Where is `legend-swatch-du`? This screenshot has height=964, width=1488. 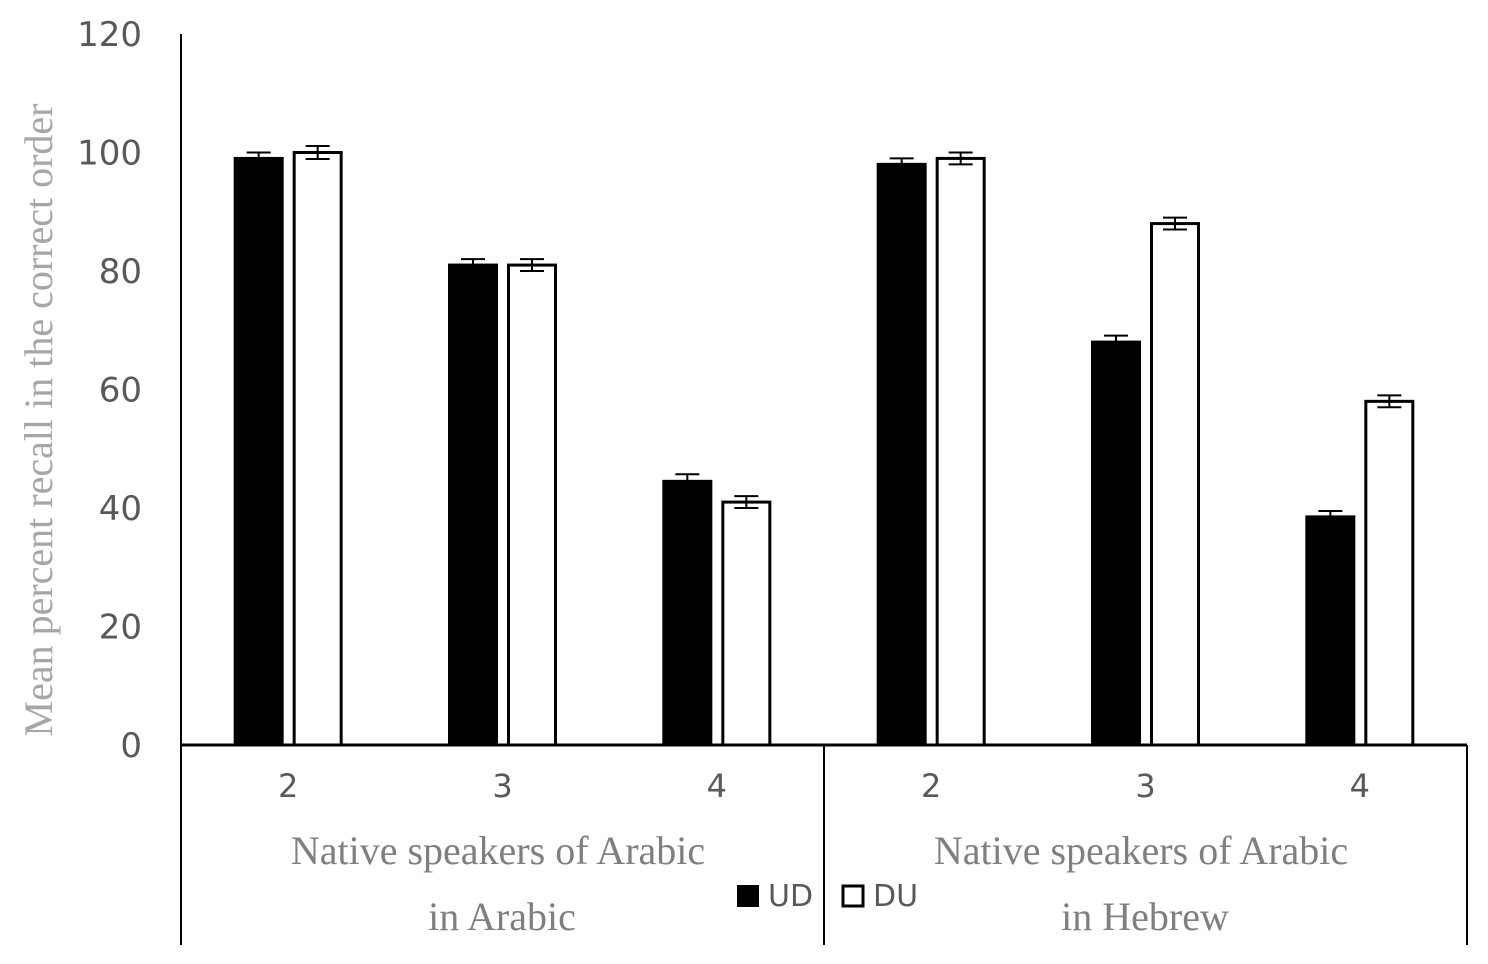
legend-swatch-du is located at coordinates (853, 896).